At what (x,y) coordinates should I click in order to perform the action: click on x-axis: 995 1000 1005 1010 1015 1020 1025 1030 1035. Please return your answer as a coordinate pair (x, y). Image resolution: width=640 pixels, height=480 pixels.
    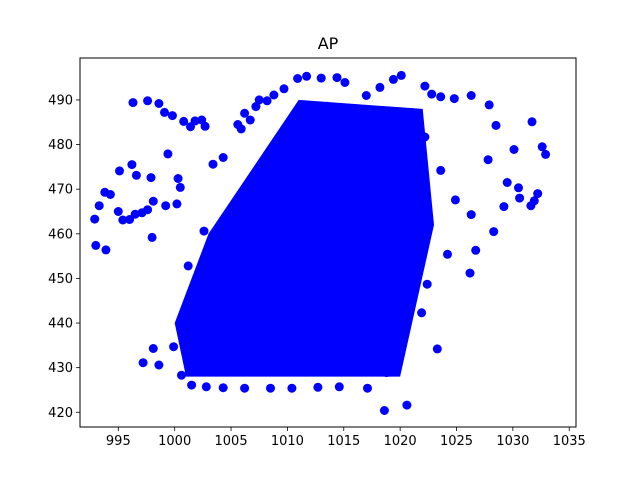
    Looking at the image, I should click on (346, 438).